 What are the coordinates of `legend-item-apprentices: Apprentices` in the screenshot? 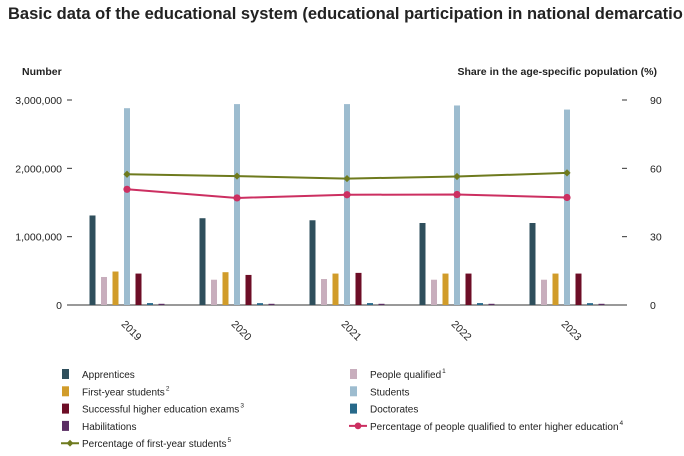 It's located at (98, 375).